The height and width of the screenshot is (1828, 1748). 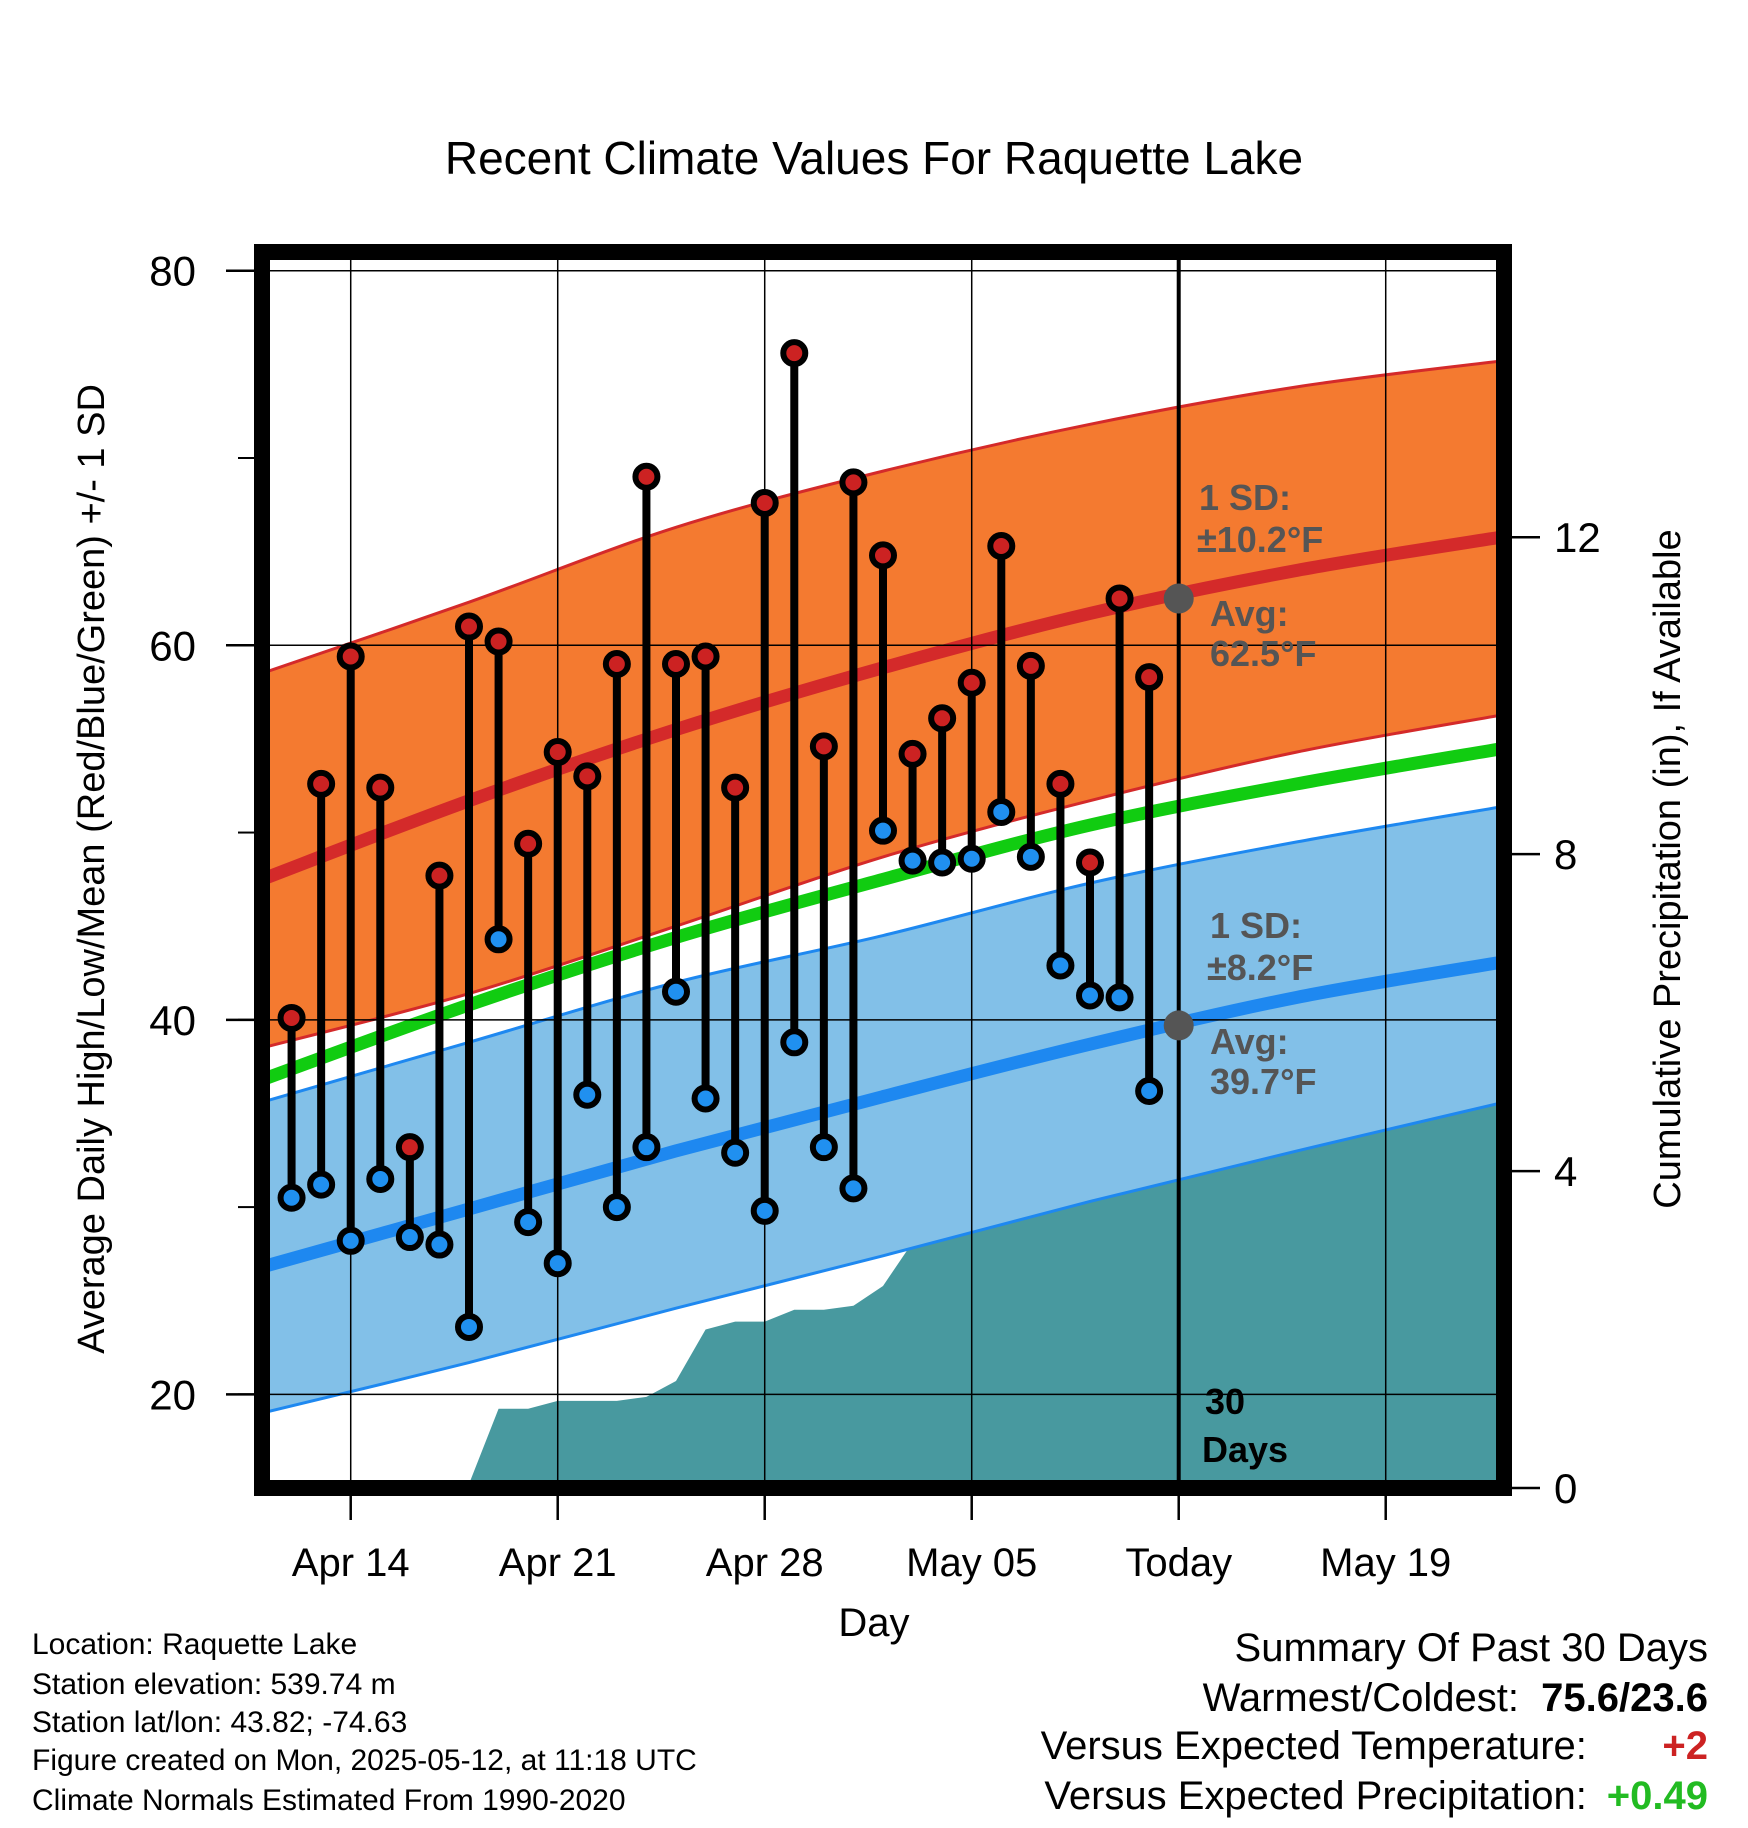 What do you see at coordinates (1315, 1796) in the screenshot?
I see `precip-label: Versus Expected Precipitation:` at bounding box center [1315, 1796].